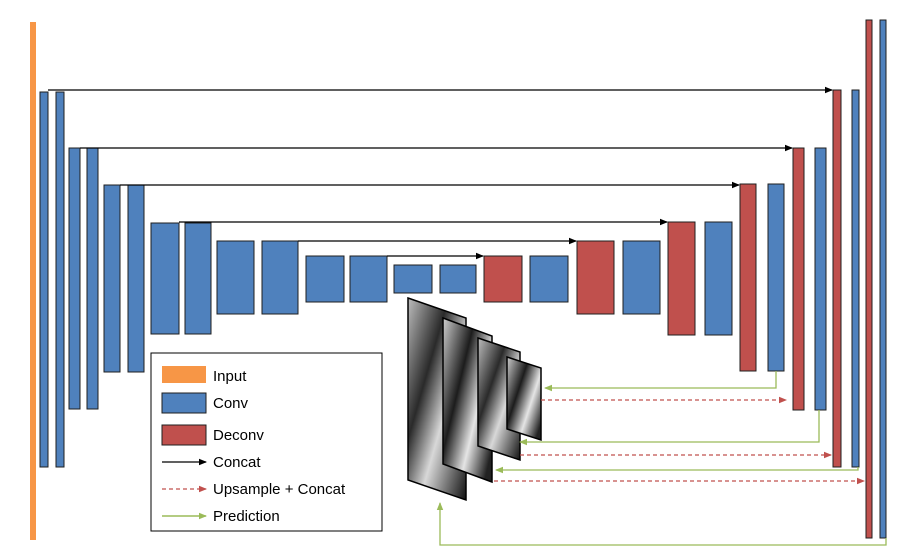 This screenshot has width=899, height=560. I want to click on legend-label-upsample-concat: Upsample + Concat, so click(279, 489).